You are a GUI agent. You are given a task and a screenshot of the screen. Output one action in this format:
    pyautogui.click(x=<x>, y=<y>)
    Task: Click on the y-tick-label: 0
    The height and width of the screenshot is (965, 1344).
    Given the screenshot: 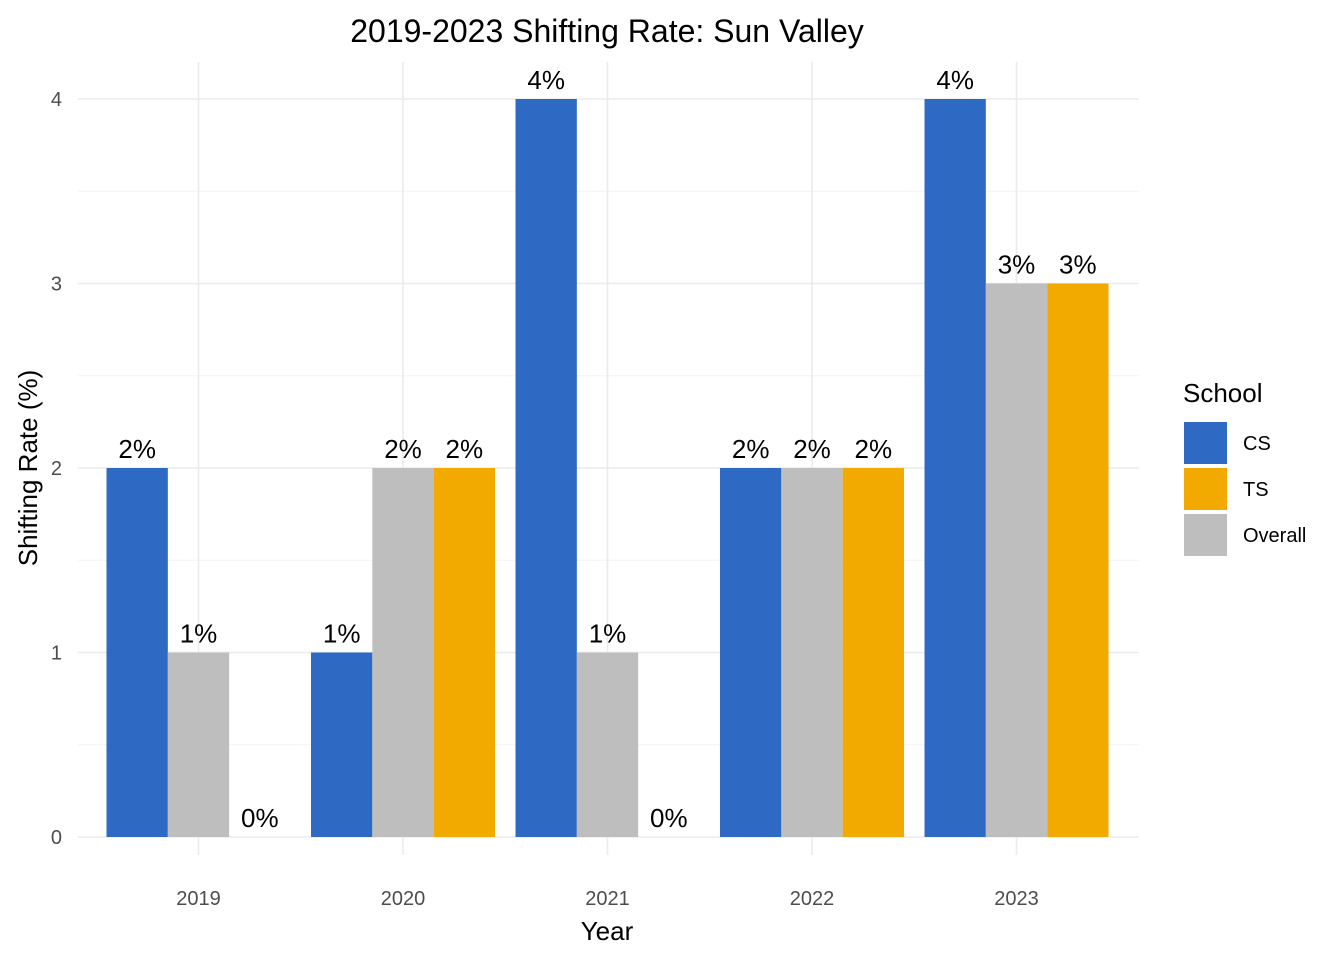 What is the action you would take?
    pyautogui.click(x=56, y=838)
    